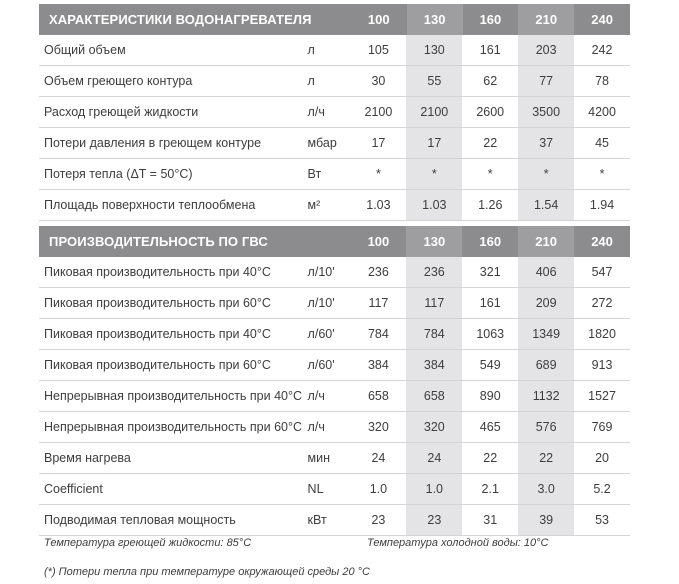 This screenshot has height=584, width=679. Describe the element at coordinates (317, 520) in the screenshot. I see `row-unit: кВт` at that location.